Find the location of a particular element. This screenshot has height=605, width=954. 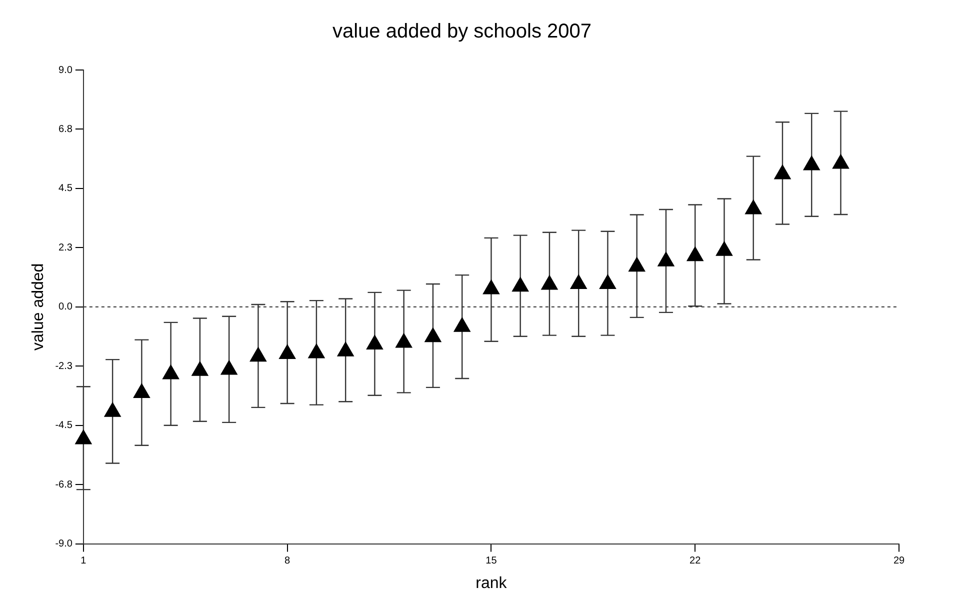

y-axis-title: value added is located at coordinates (39, 306).